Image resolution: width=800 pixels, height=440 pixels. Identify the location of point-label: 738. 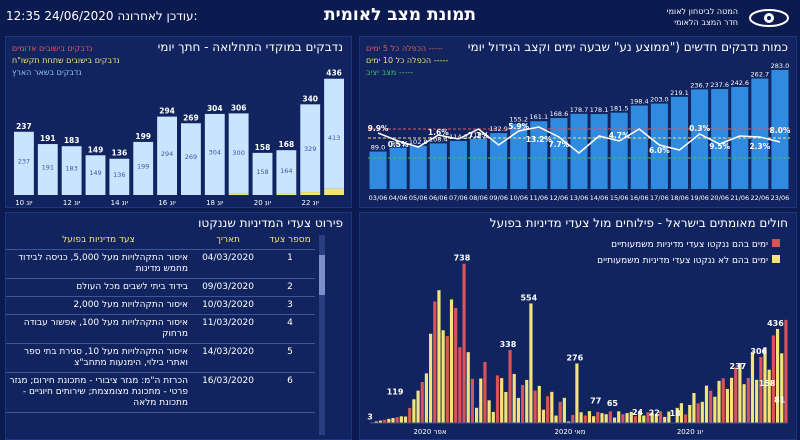
(462, 258).